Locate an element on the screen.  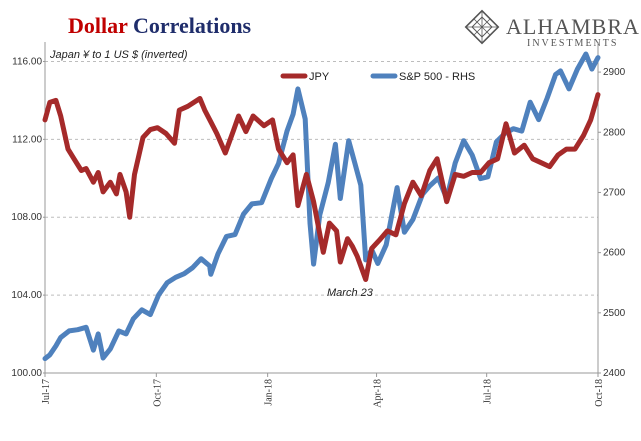
left-tick-label: 100.00 is located at coordinates (26, 373).